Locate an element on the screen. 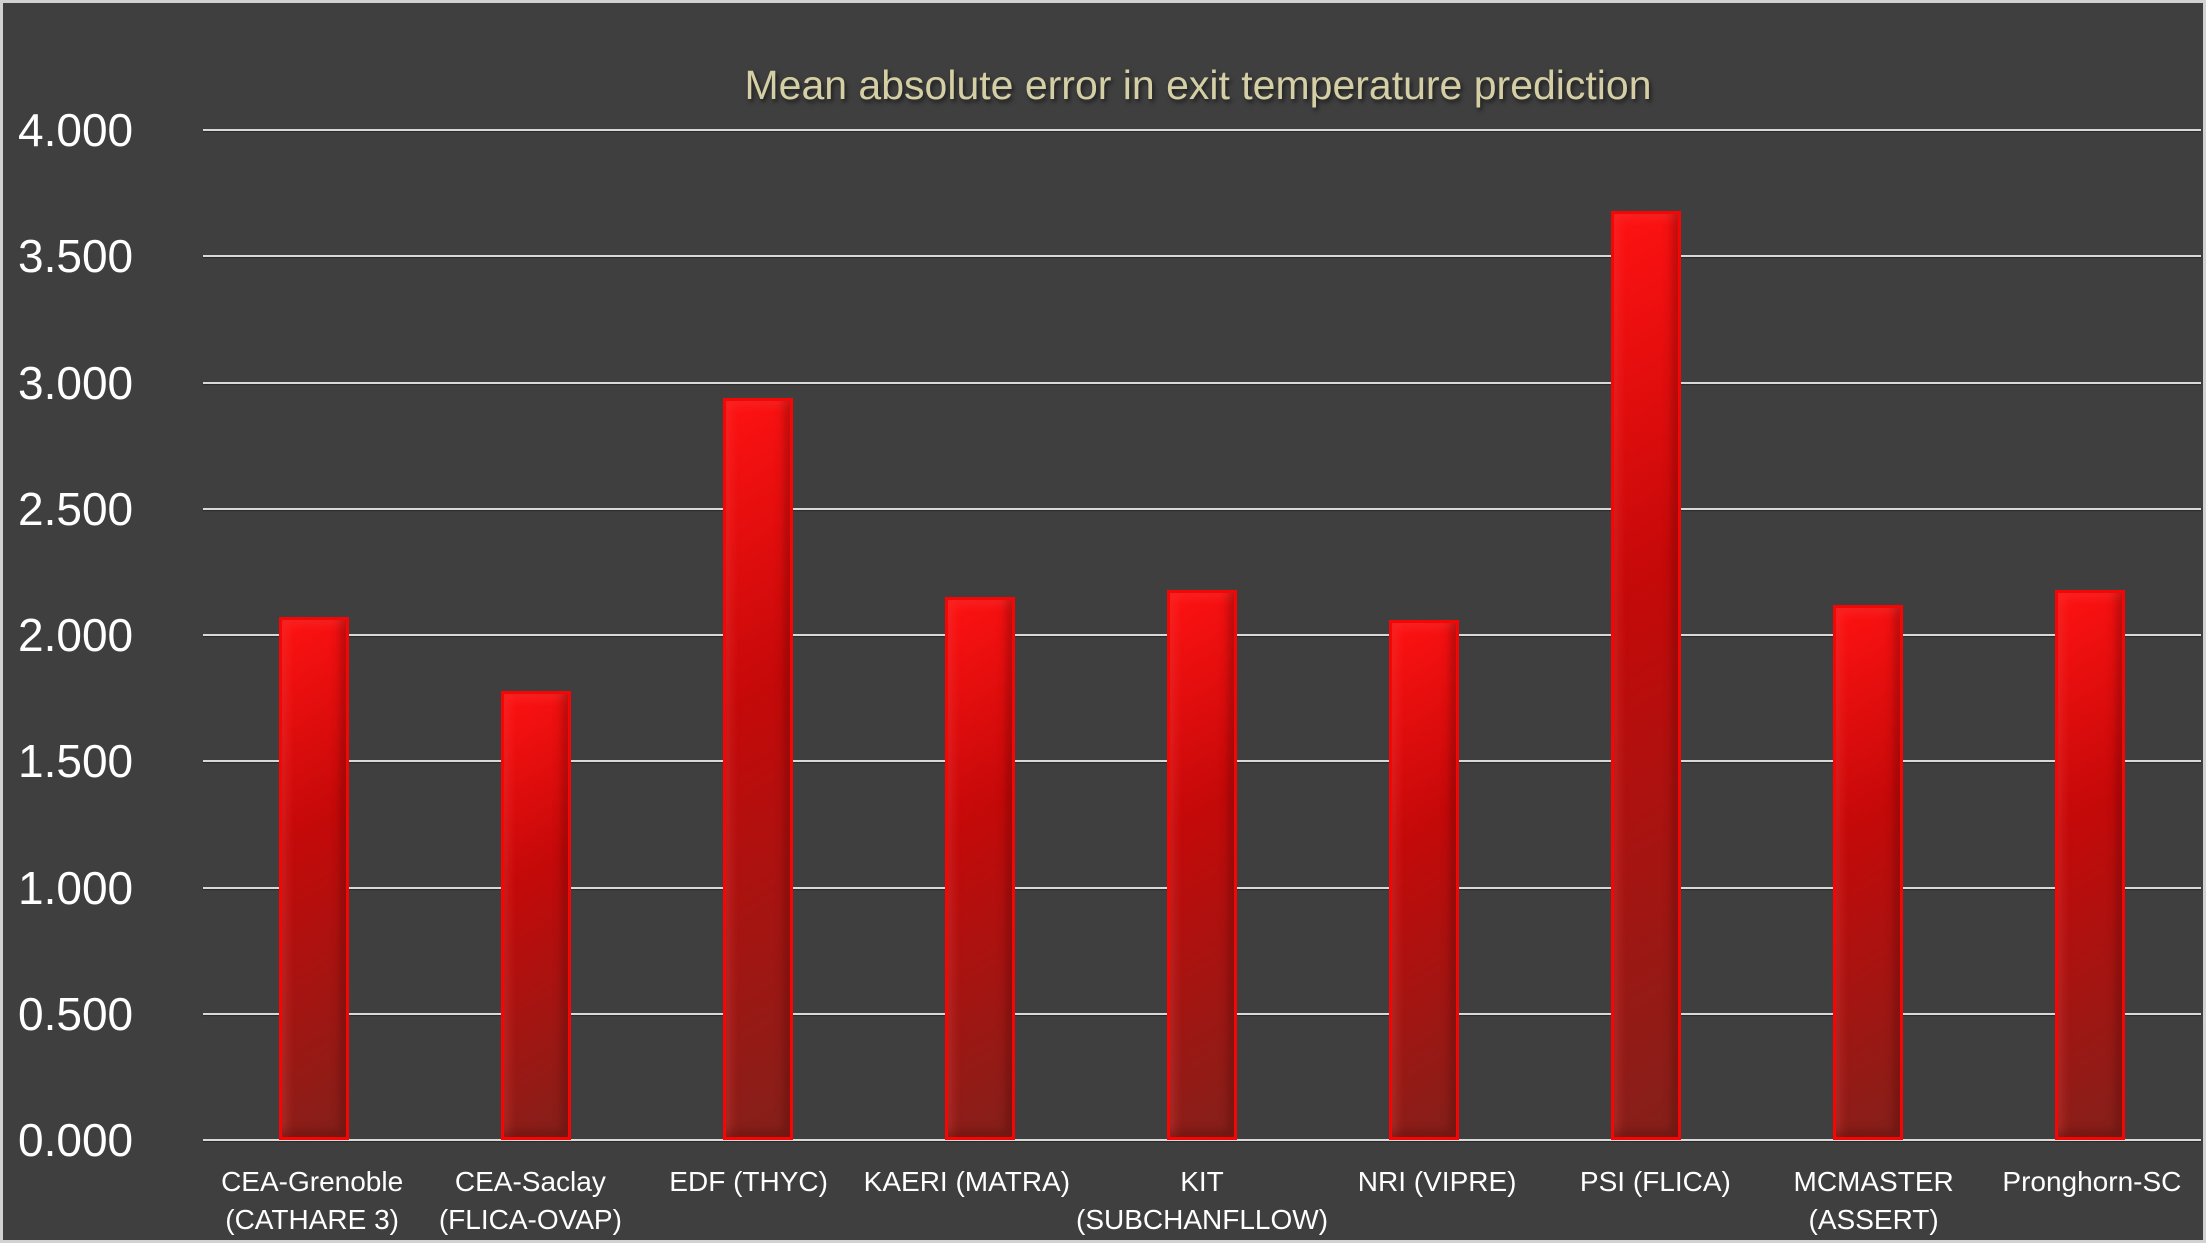 This screenshot has width=2206, height=1243. y-tick-label: 4.000 is located at coordinates (76, 130).